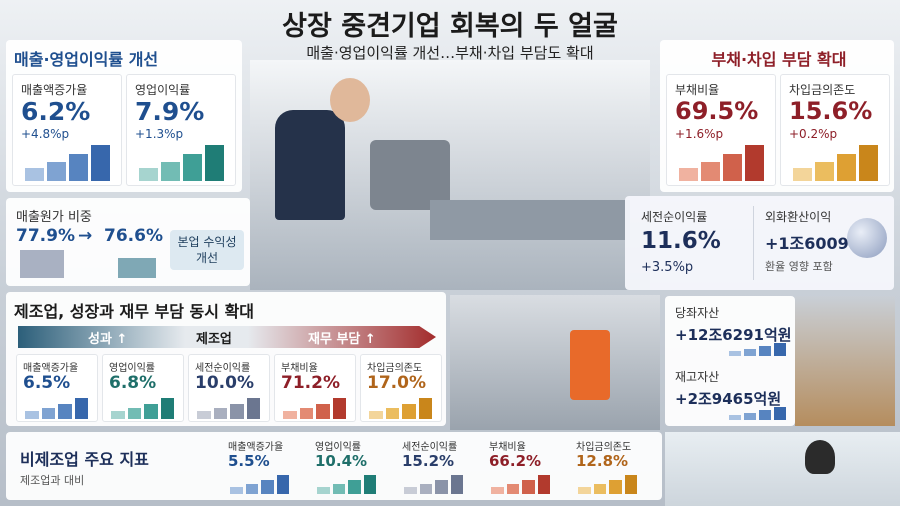 The image size is (900, 506). I want to click on metric-value: 10.4%, so click(341, 461).